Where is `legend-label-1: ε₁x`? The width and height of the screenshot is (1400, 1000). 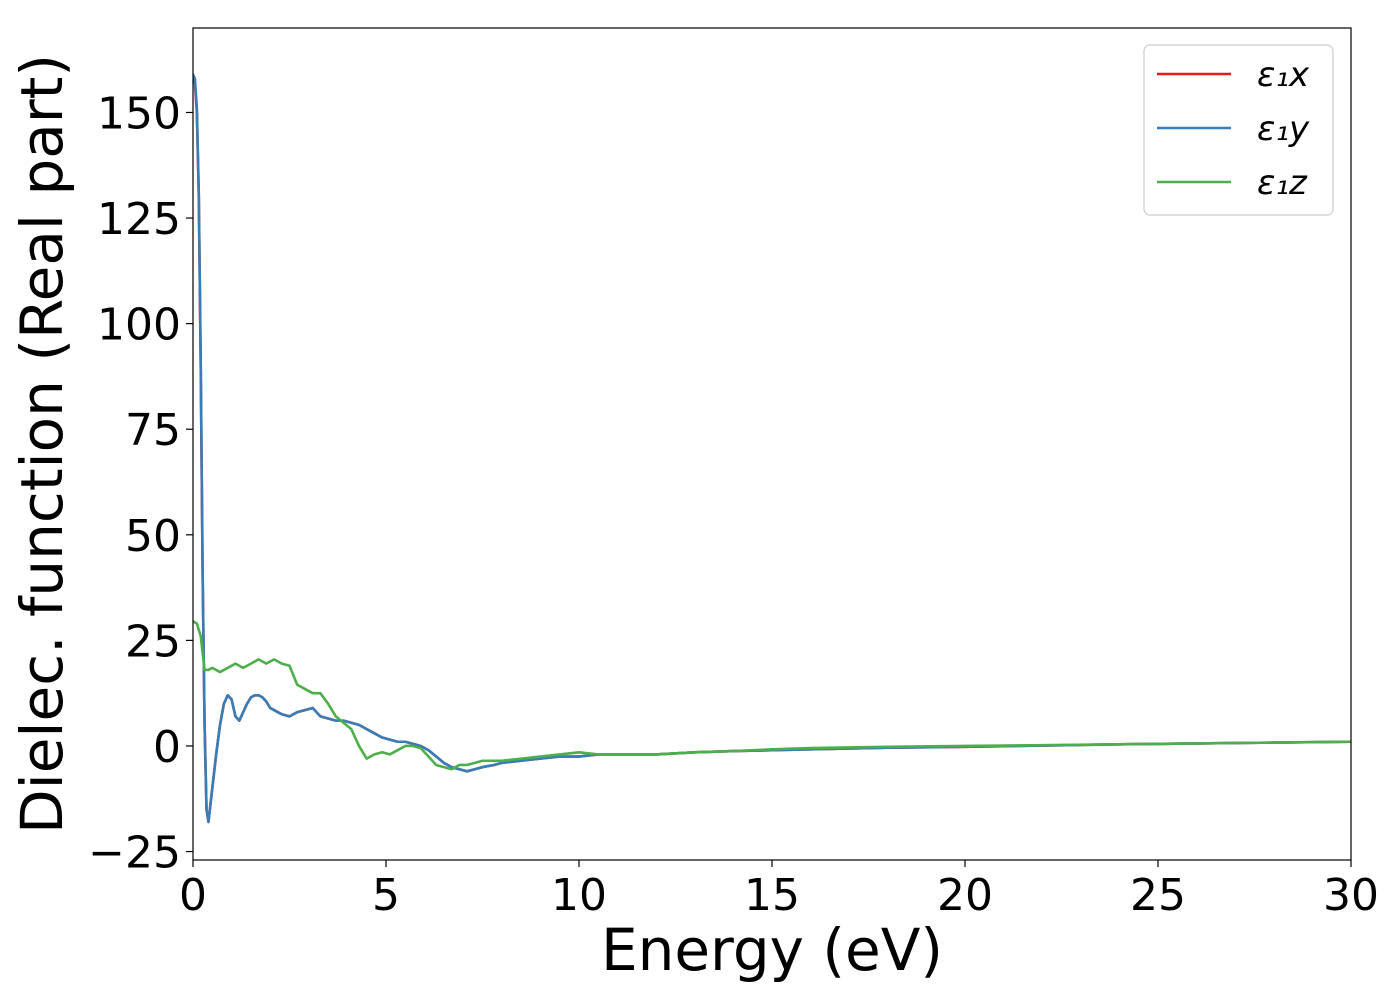 legend-label-1: ε₁x is located at coordinates (1283, 75).